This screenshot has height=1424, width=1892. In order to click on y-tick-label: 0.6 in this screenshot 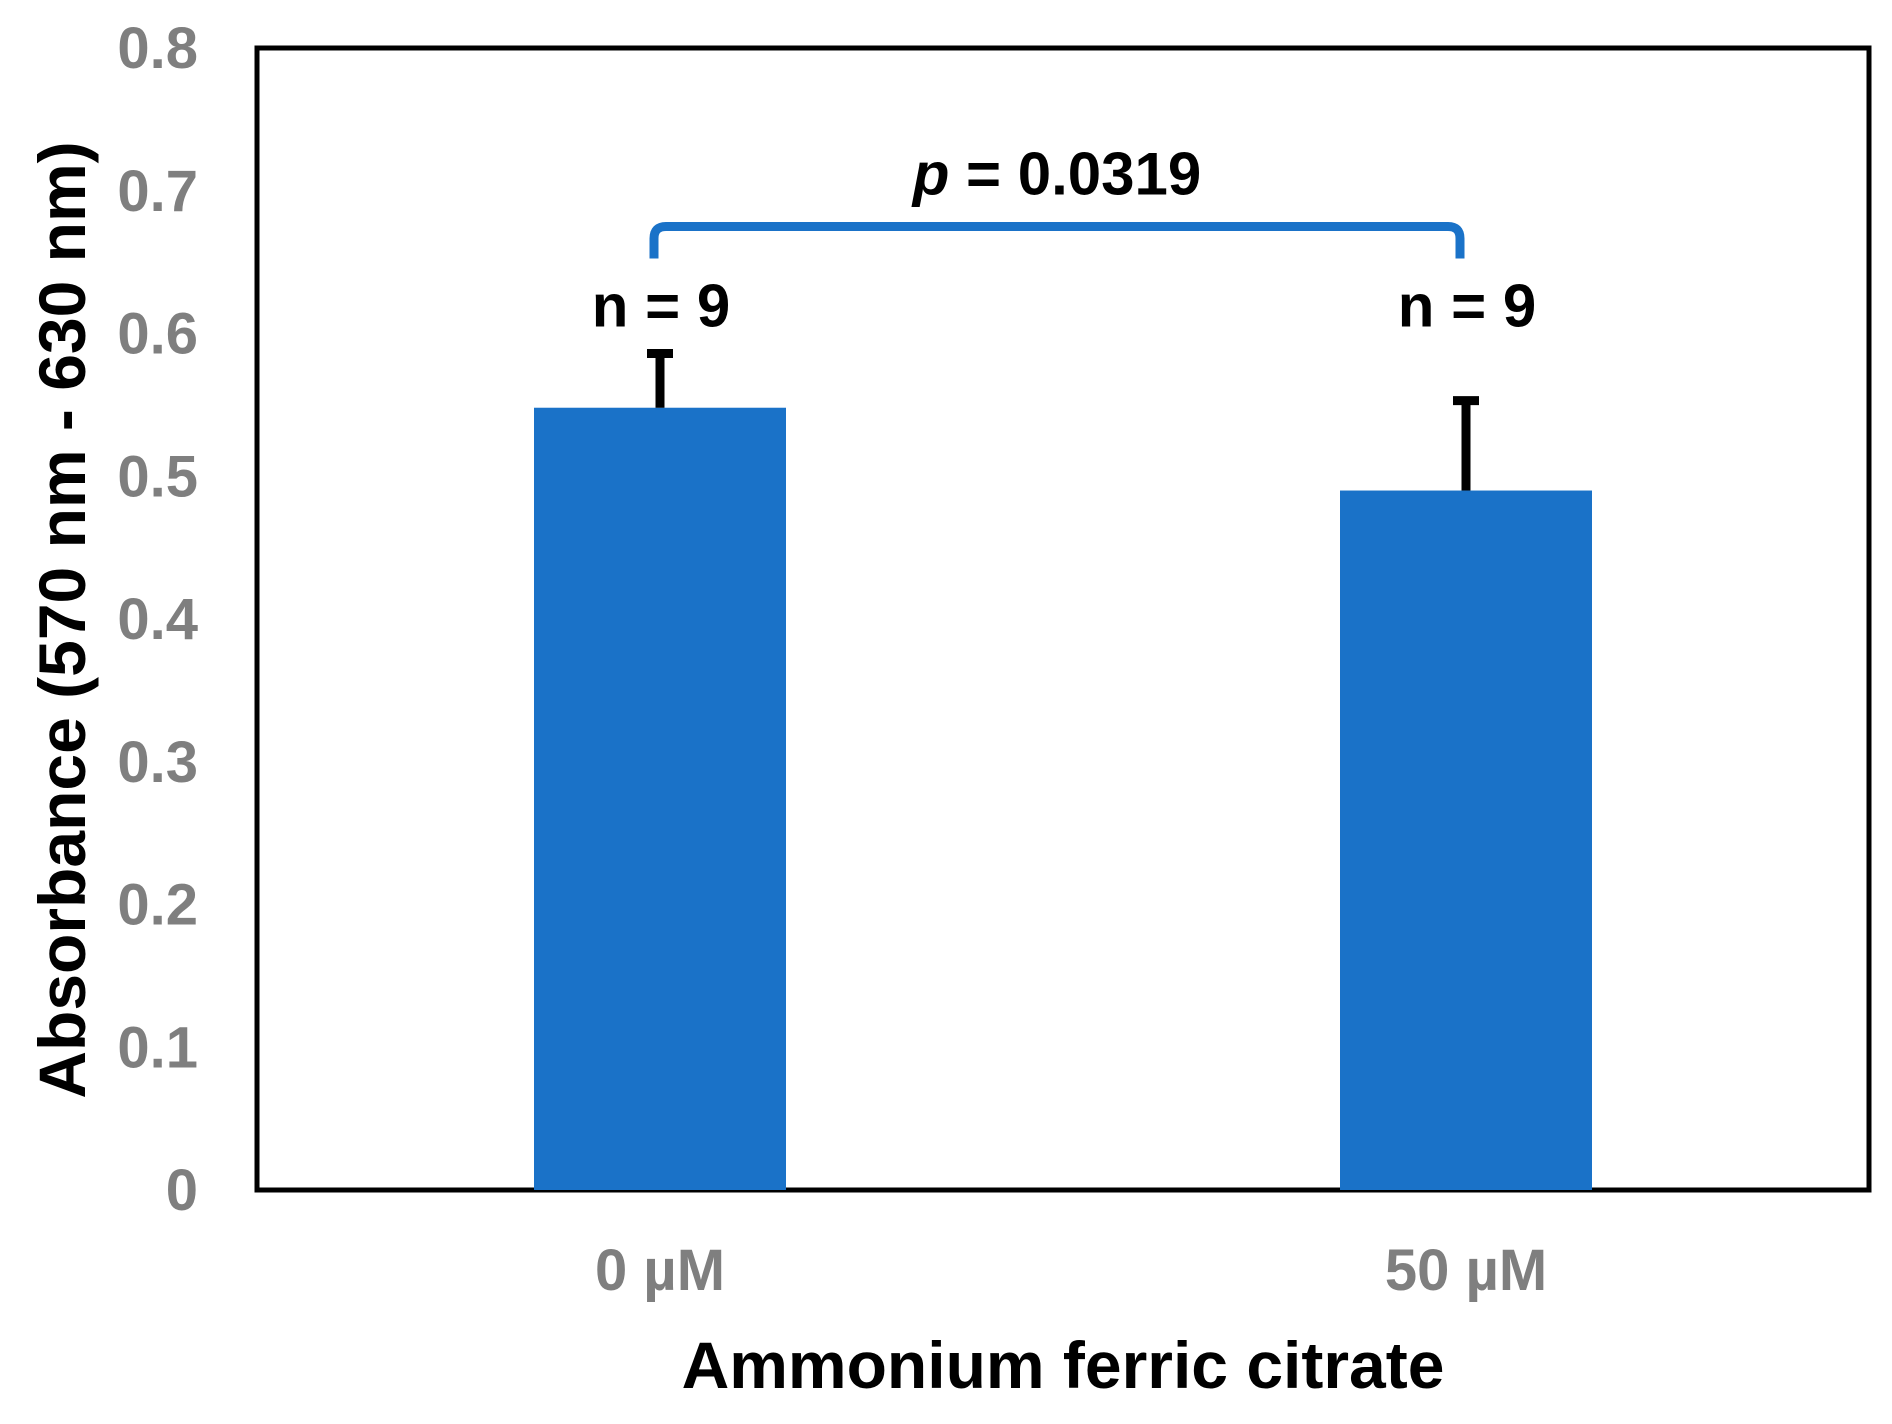, I will do `click(157, 334)`.